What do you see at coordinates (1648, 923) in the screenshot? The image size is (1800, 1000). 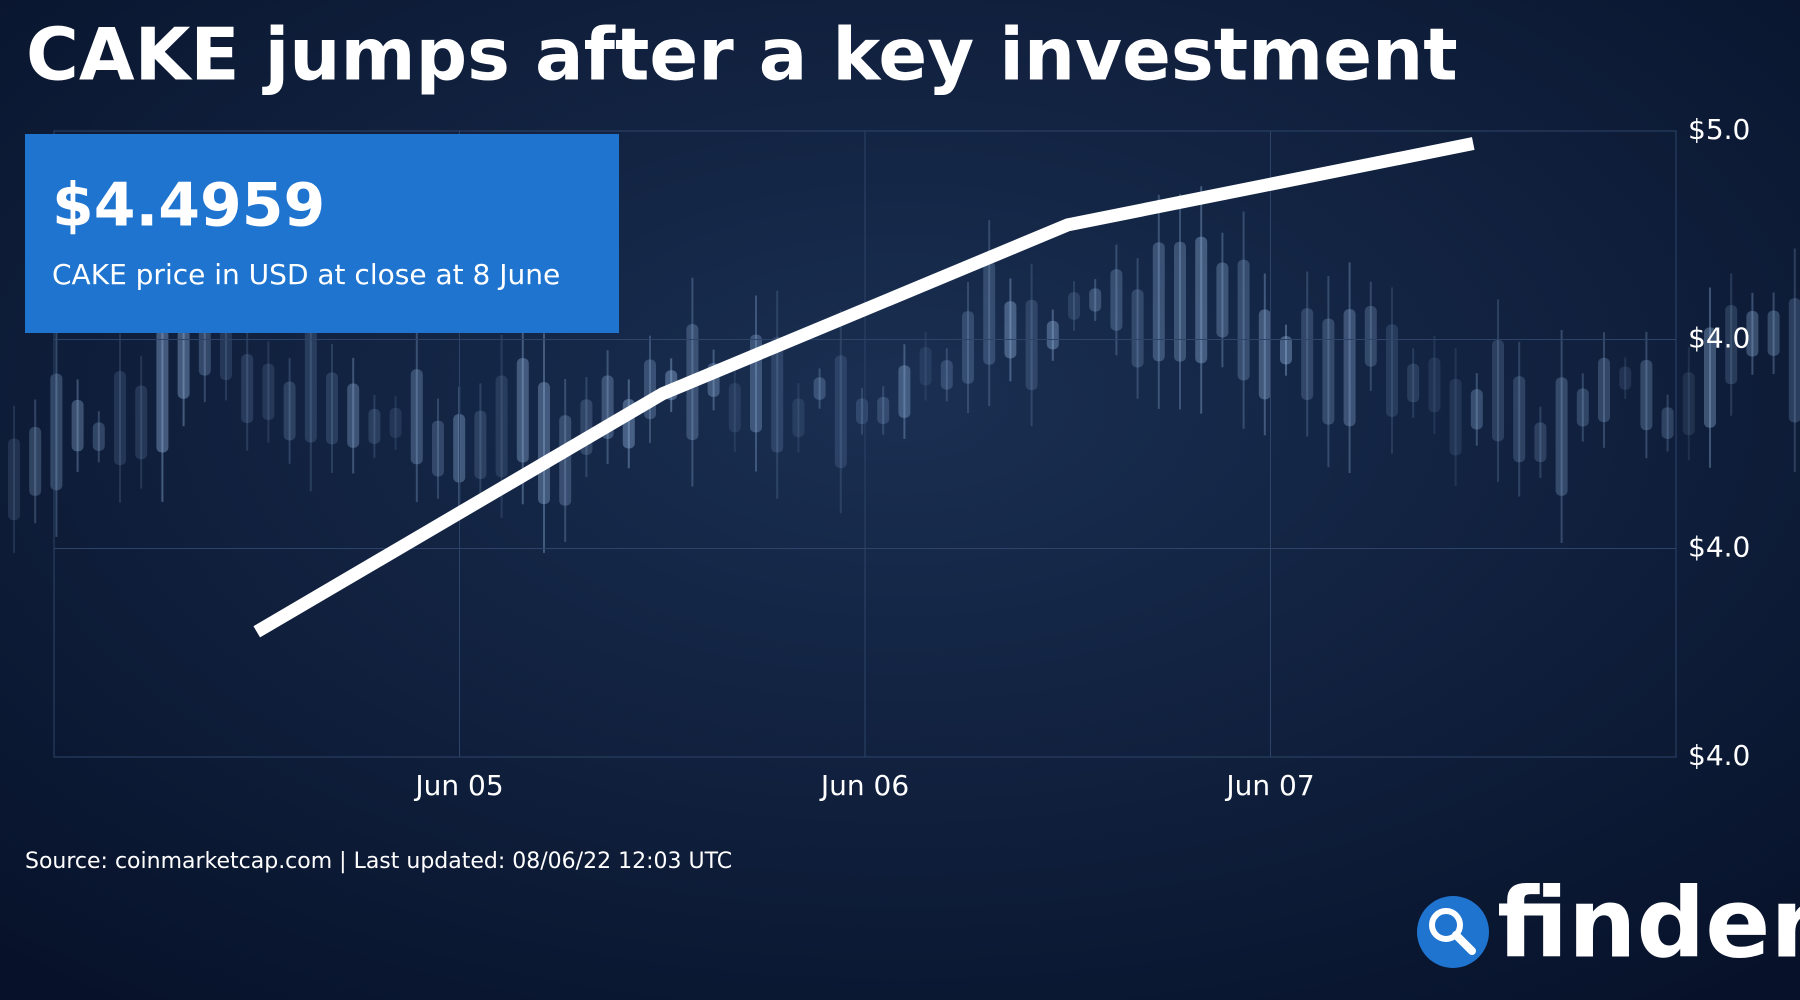 I see `brand: finder` at bounding box center [1648, 923].